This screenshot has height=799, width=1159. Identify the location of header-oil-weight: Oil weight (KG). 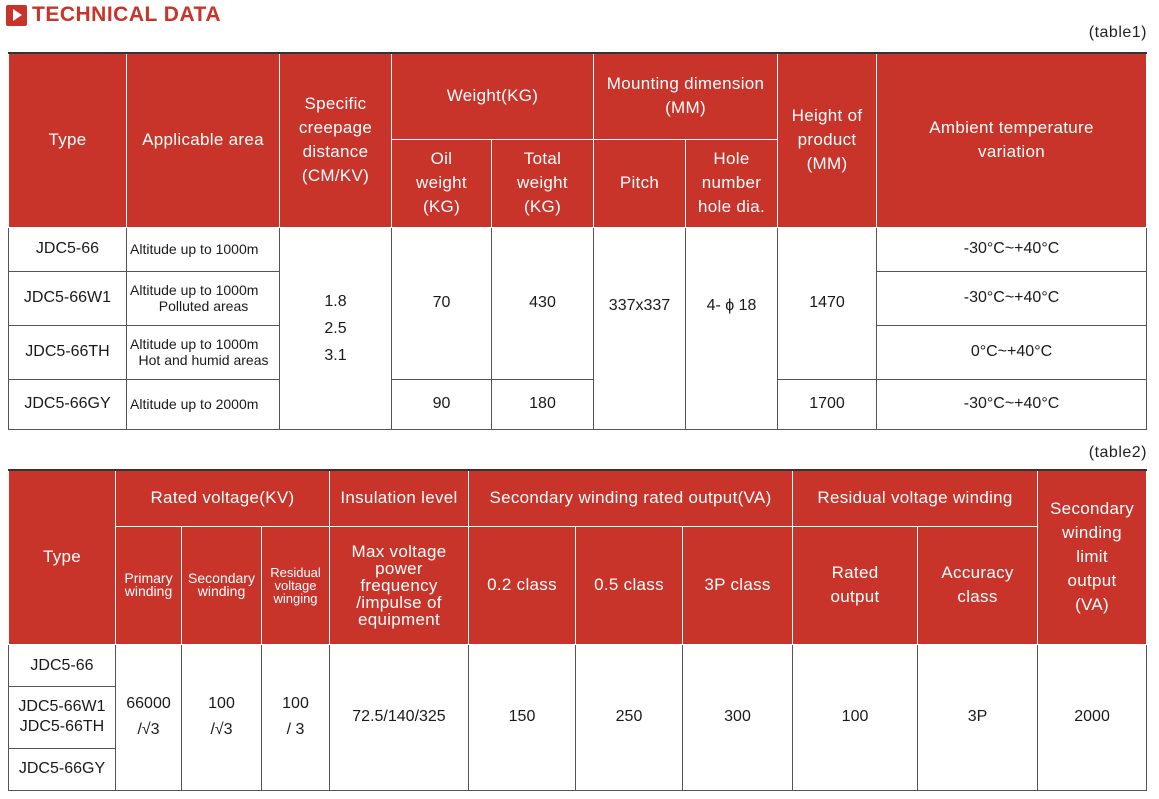
(441, 183).